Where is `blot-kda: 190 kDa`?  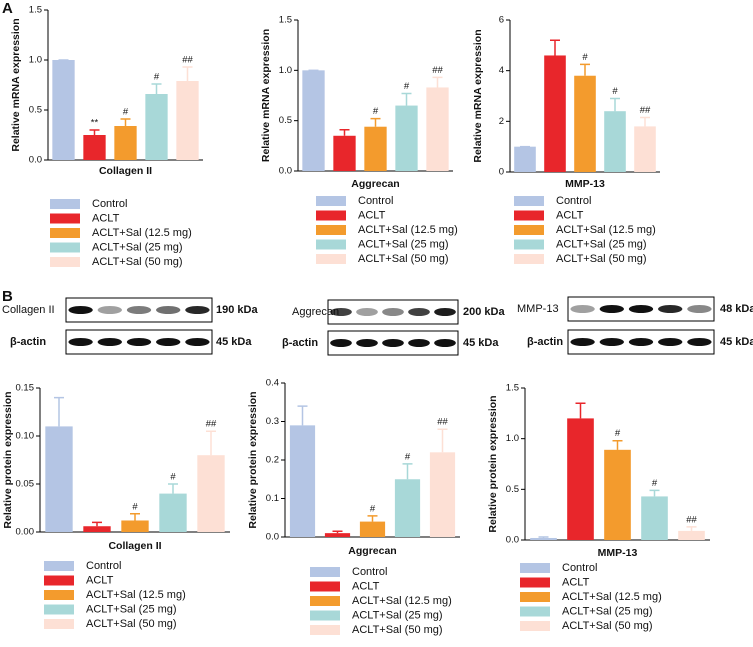
blot-kda: 190 kDa is located at coordinates (237, 310).